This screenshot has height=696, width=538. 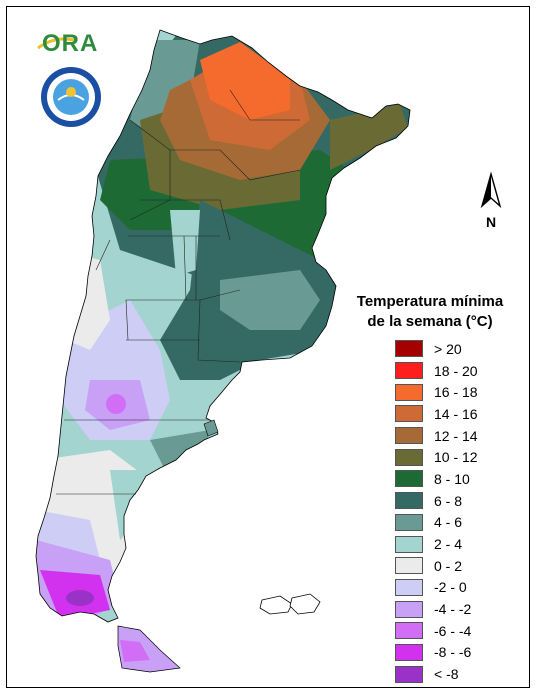 What do you see at coordinates (430, 321) in the screenshot?
I see `legend-title-line-2: de la semana (°C)` at bounding box center [430, 321].